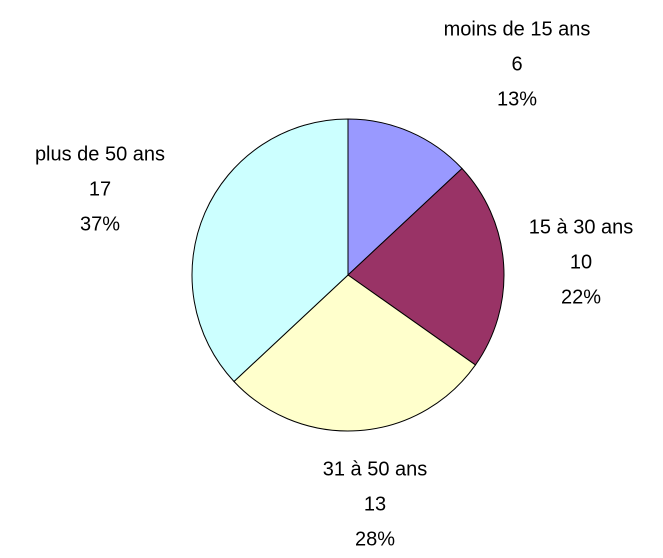 The height and width of the screenshot is (558, 663). What do you see at coordinates (100, 154) in the screenshot?
I see `slice-label: plus de 50 ans` at bounding box center [100, 154].